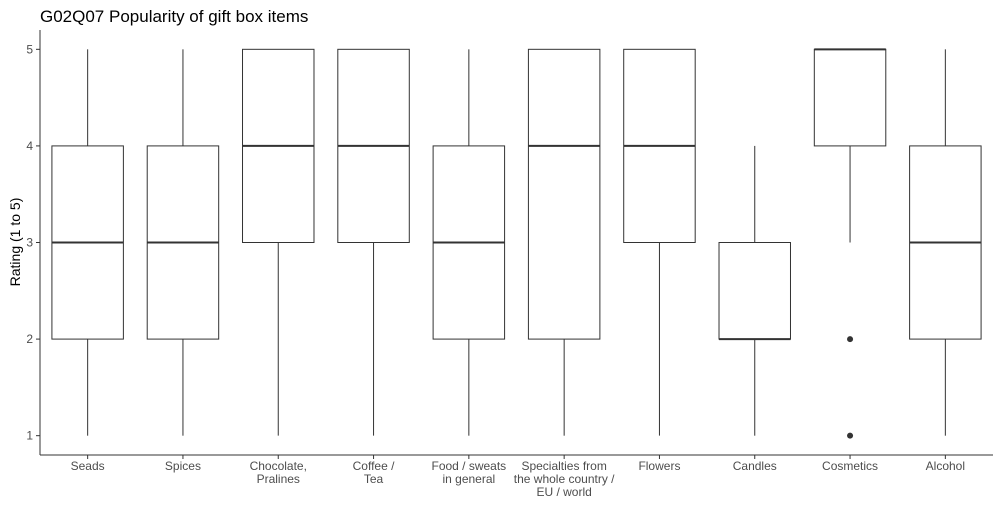  I want to click on y-tick-label: 3, so click(29, 243).